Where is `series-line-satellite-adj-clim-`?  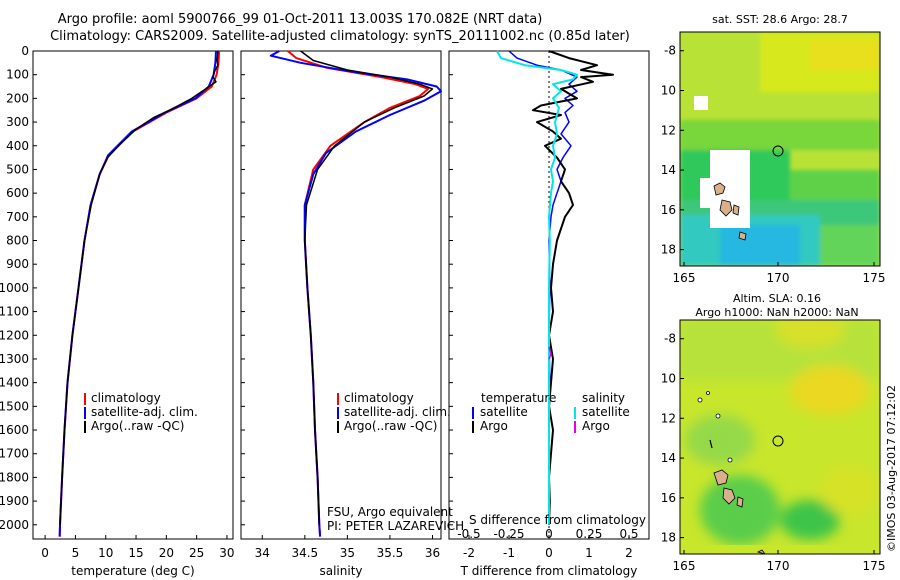
series-line-satellite-adj-clim- is located at coordinates (137, 293).